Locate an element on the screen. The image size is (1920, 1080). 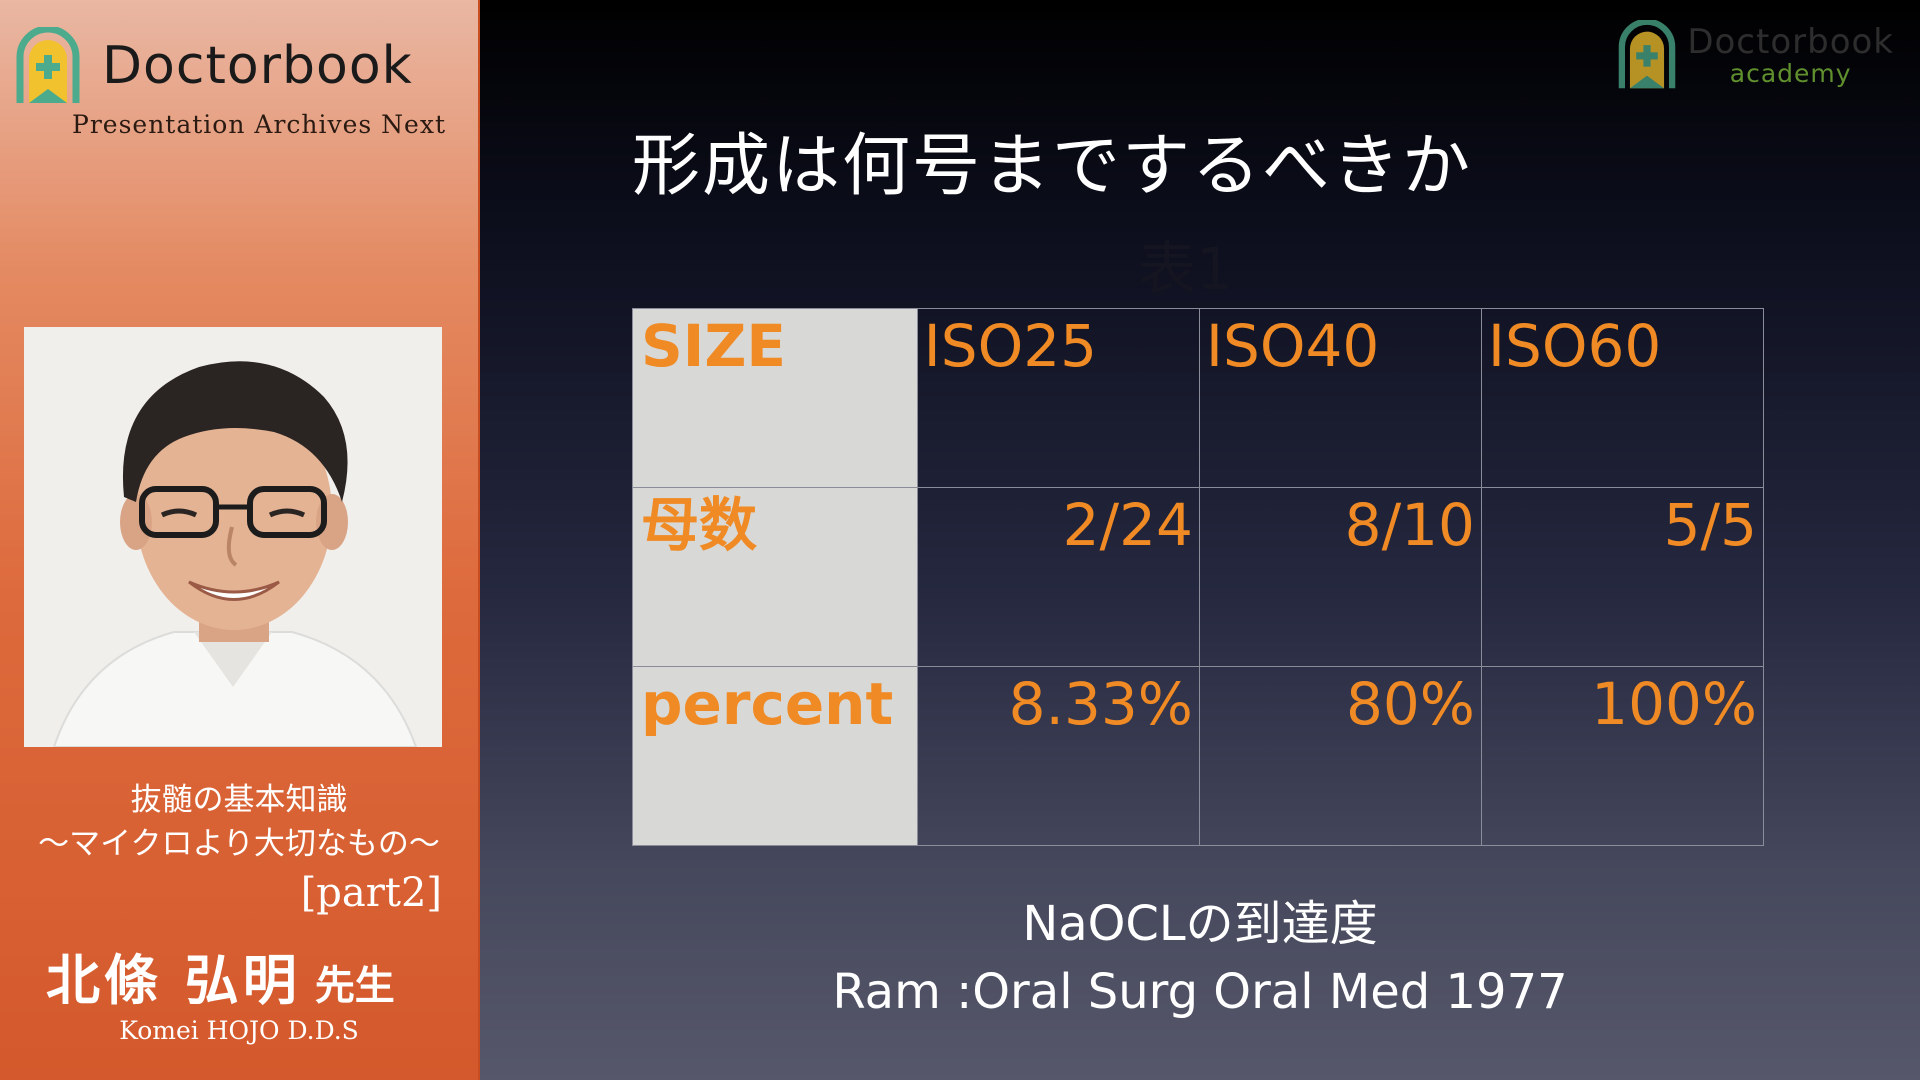
table-row: SIZE ISO25 ISO40 ISO60 is located at coordinates (1198, 398).